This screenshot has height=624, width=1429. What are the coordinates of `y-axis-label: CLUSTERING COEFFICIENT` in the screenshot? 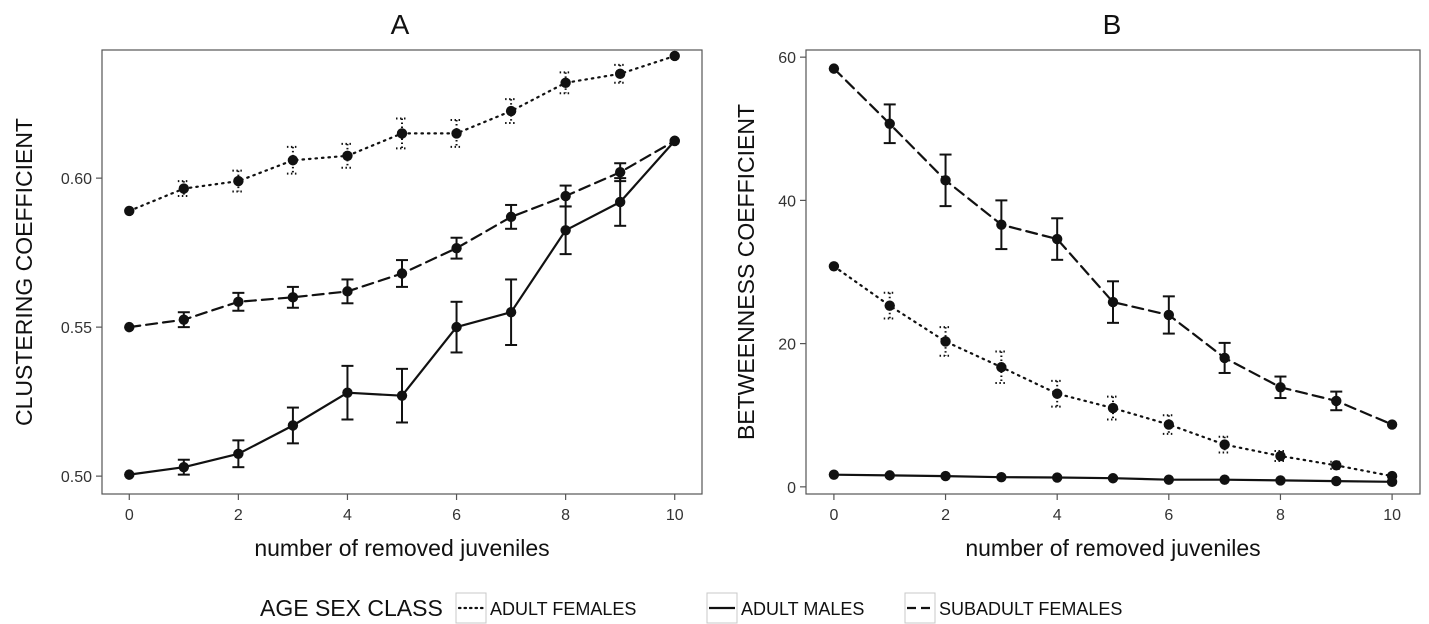 It's located at (24, 272).